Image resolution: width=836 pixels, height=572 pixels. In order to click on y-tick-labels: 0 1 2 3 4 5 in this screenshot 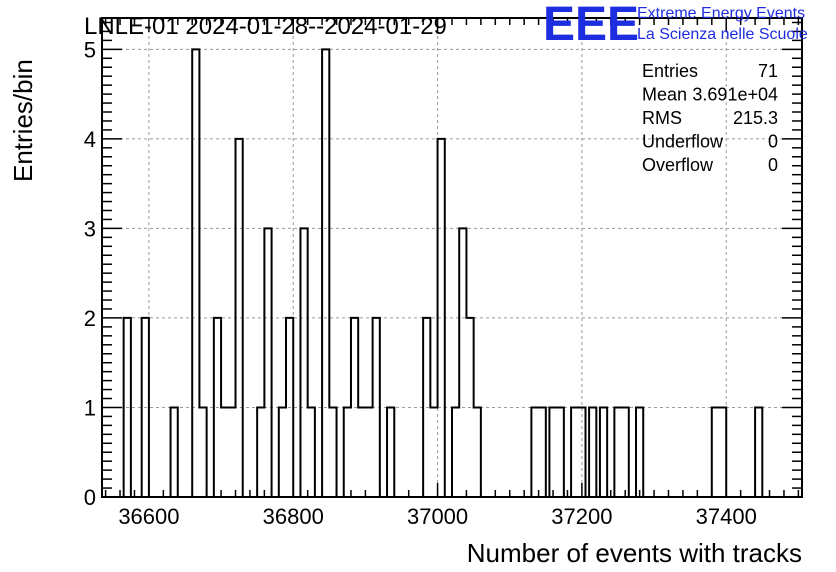, I will do `click(90, 273)`.